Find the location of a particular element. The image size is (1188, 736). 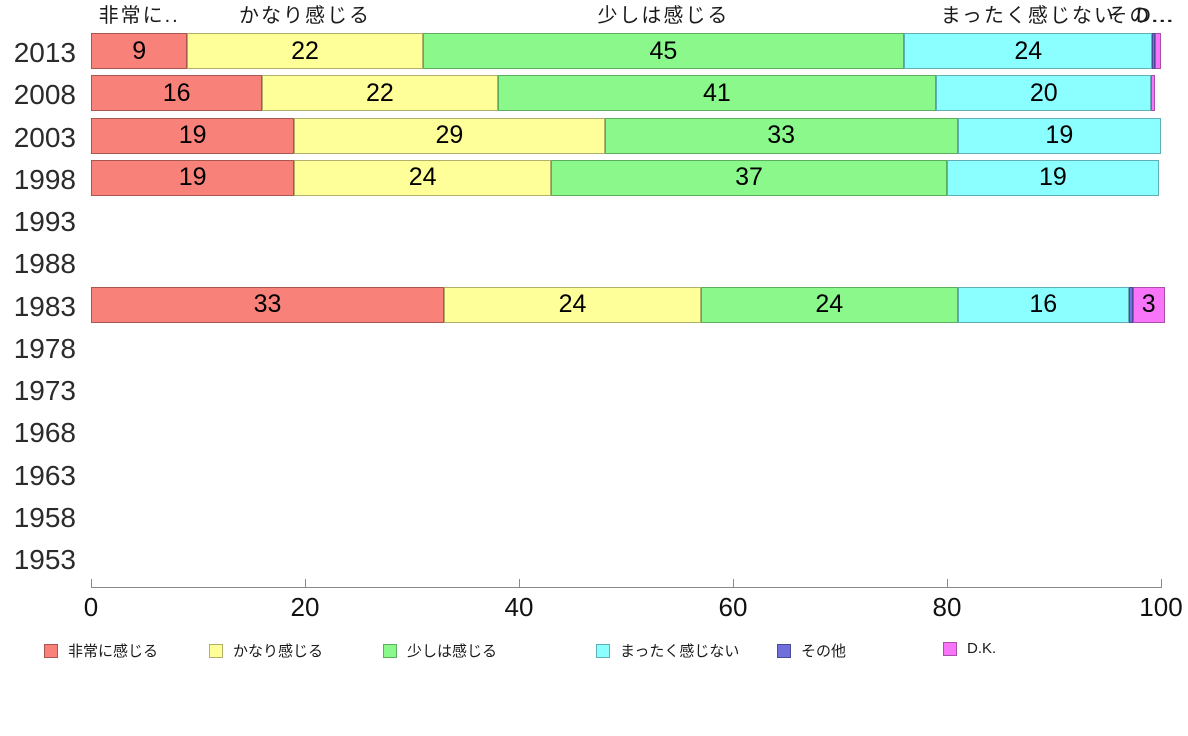

year-label-1988: 1988 is located at coordinates (44, 264).